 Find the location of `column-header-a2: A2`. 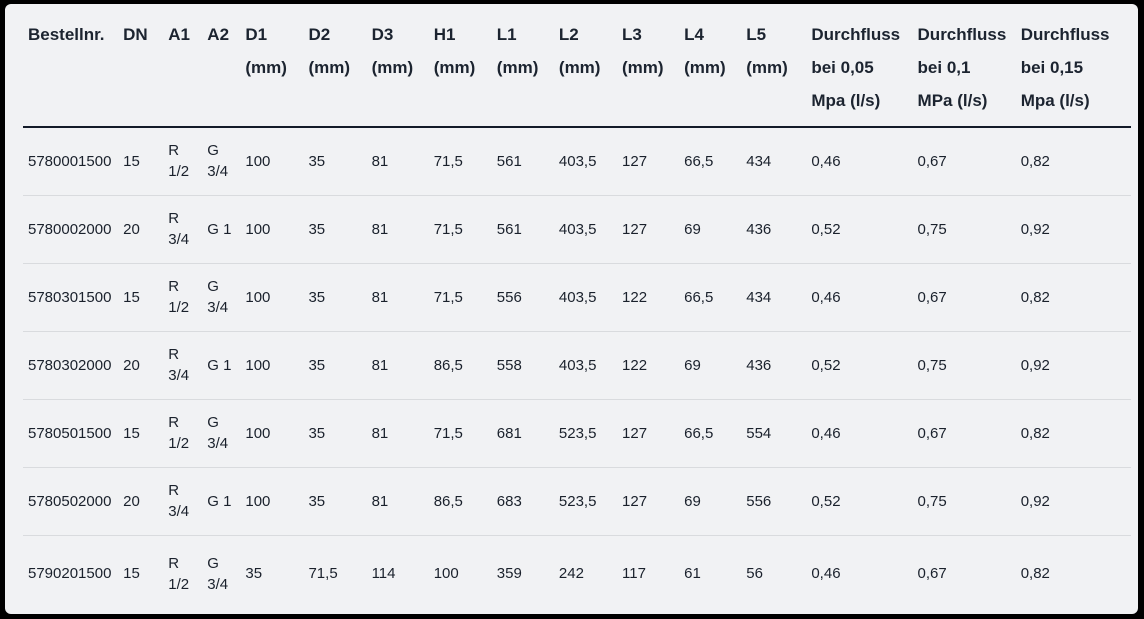

column-header-a2: A2 is located at coordinates (221, 66).